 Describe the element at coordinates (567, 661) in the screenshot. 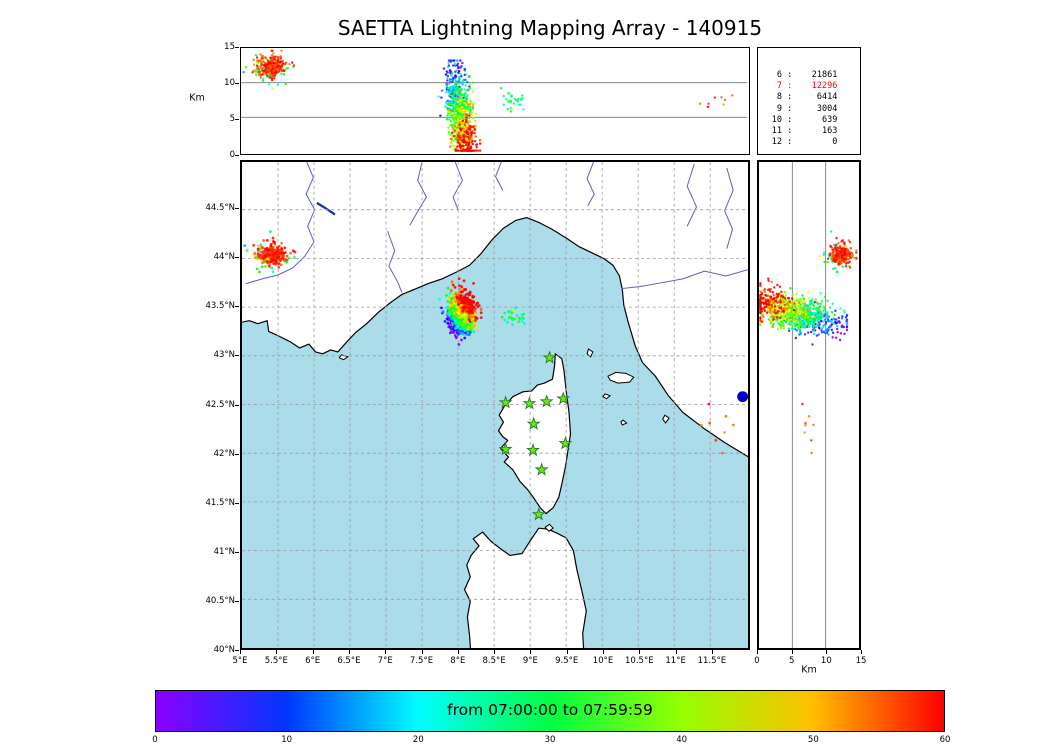

I see `lon-tick-label: 9.5°E` at that location.